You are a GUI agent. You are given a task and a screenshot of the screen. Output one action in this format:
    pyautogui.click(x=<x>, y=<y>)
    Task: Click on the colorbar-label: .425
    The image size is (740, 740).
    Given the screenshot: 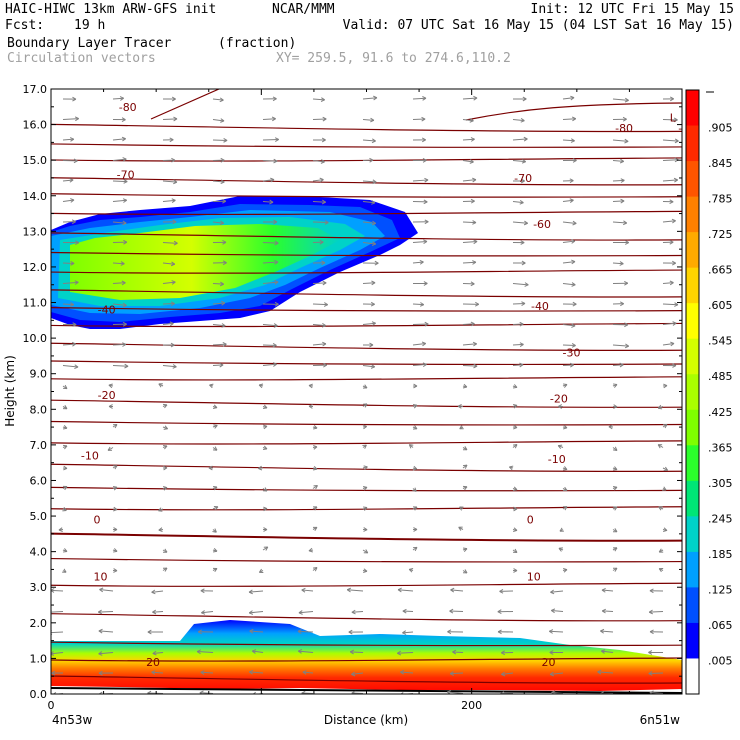 What is the action you would take?
    pyautogui.click(x=720, y=412)
    